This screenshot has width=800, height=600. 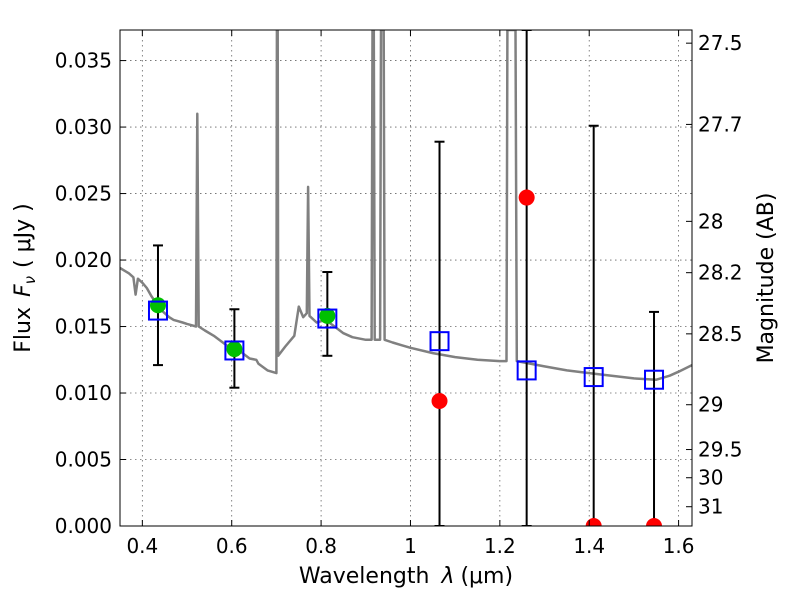 I want to click on y-tick-label: 0.020, so click(x=83, y=260).